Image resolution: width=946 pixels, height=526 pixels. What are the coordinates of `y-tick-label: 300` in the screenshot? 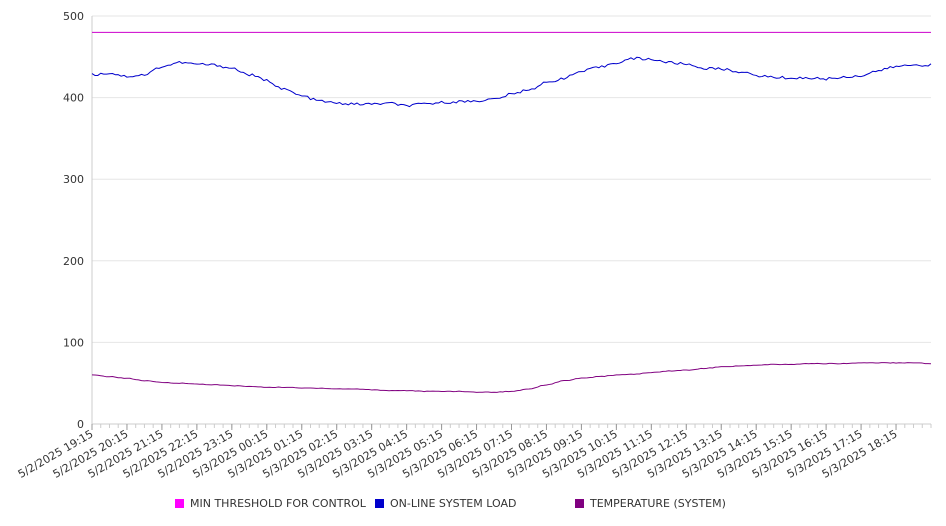 It's located at (73, 179).